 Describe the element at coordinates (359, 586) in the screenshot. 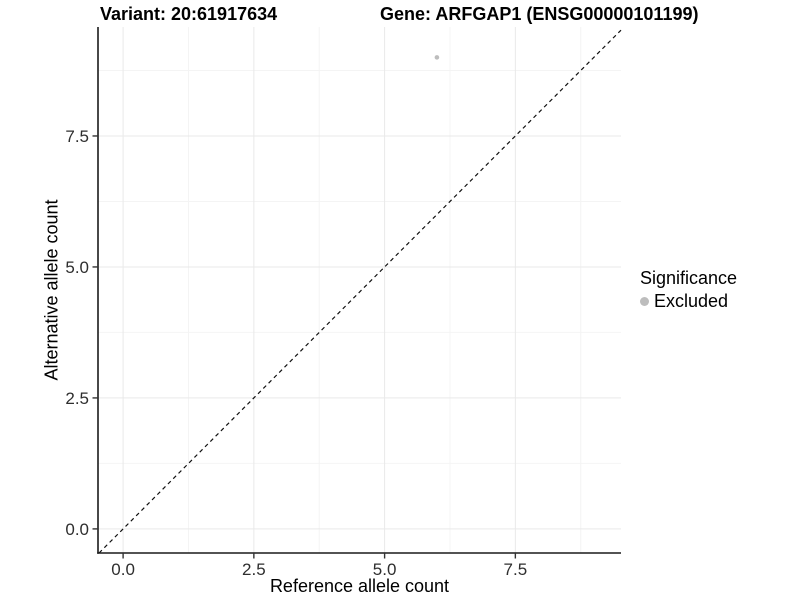

I see `x-axis-title: Reference allele count` at that location.